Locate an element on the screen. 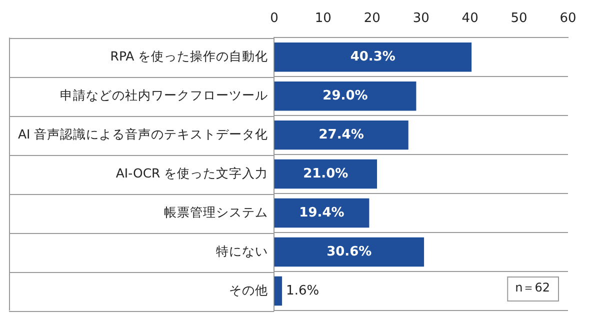 The width and height of the screenshot is (590, 332). y-tick-label: AI-OCR を使った文字入力 is located at coordinates (192, 172).